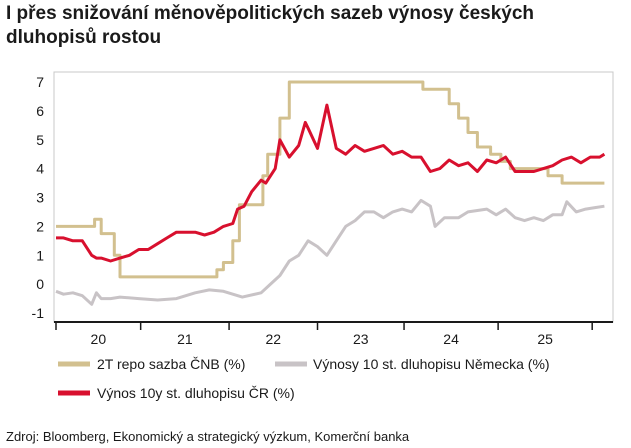 The width and height of the screenshot is (631, 448). I want to click on y-tick-label: 6, so click(40, 111).